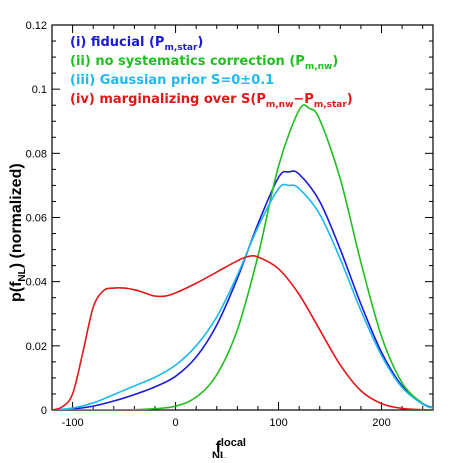 This screenshot has width=458, height=463. I want to click on y-axis-title-sub: NL, so click(22, 274).